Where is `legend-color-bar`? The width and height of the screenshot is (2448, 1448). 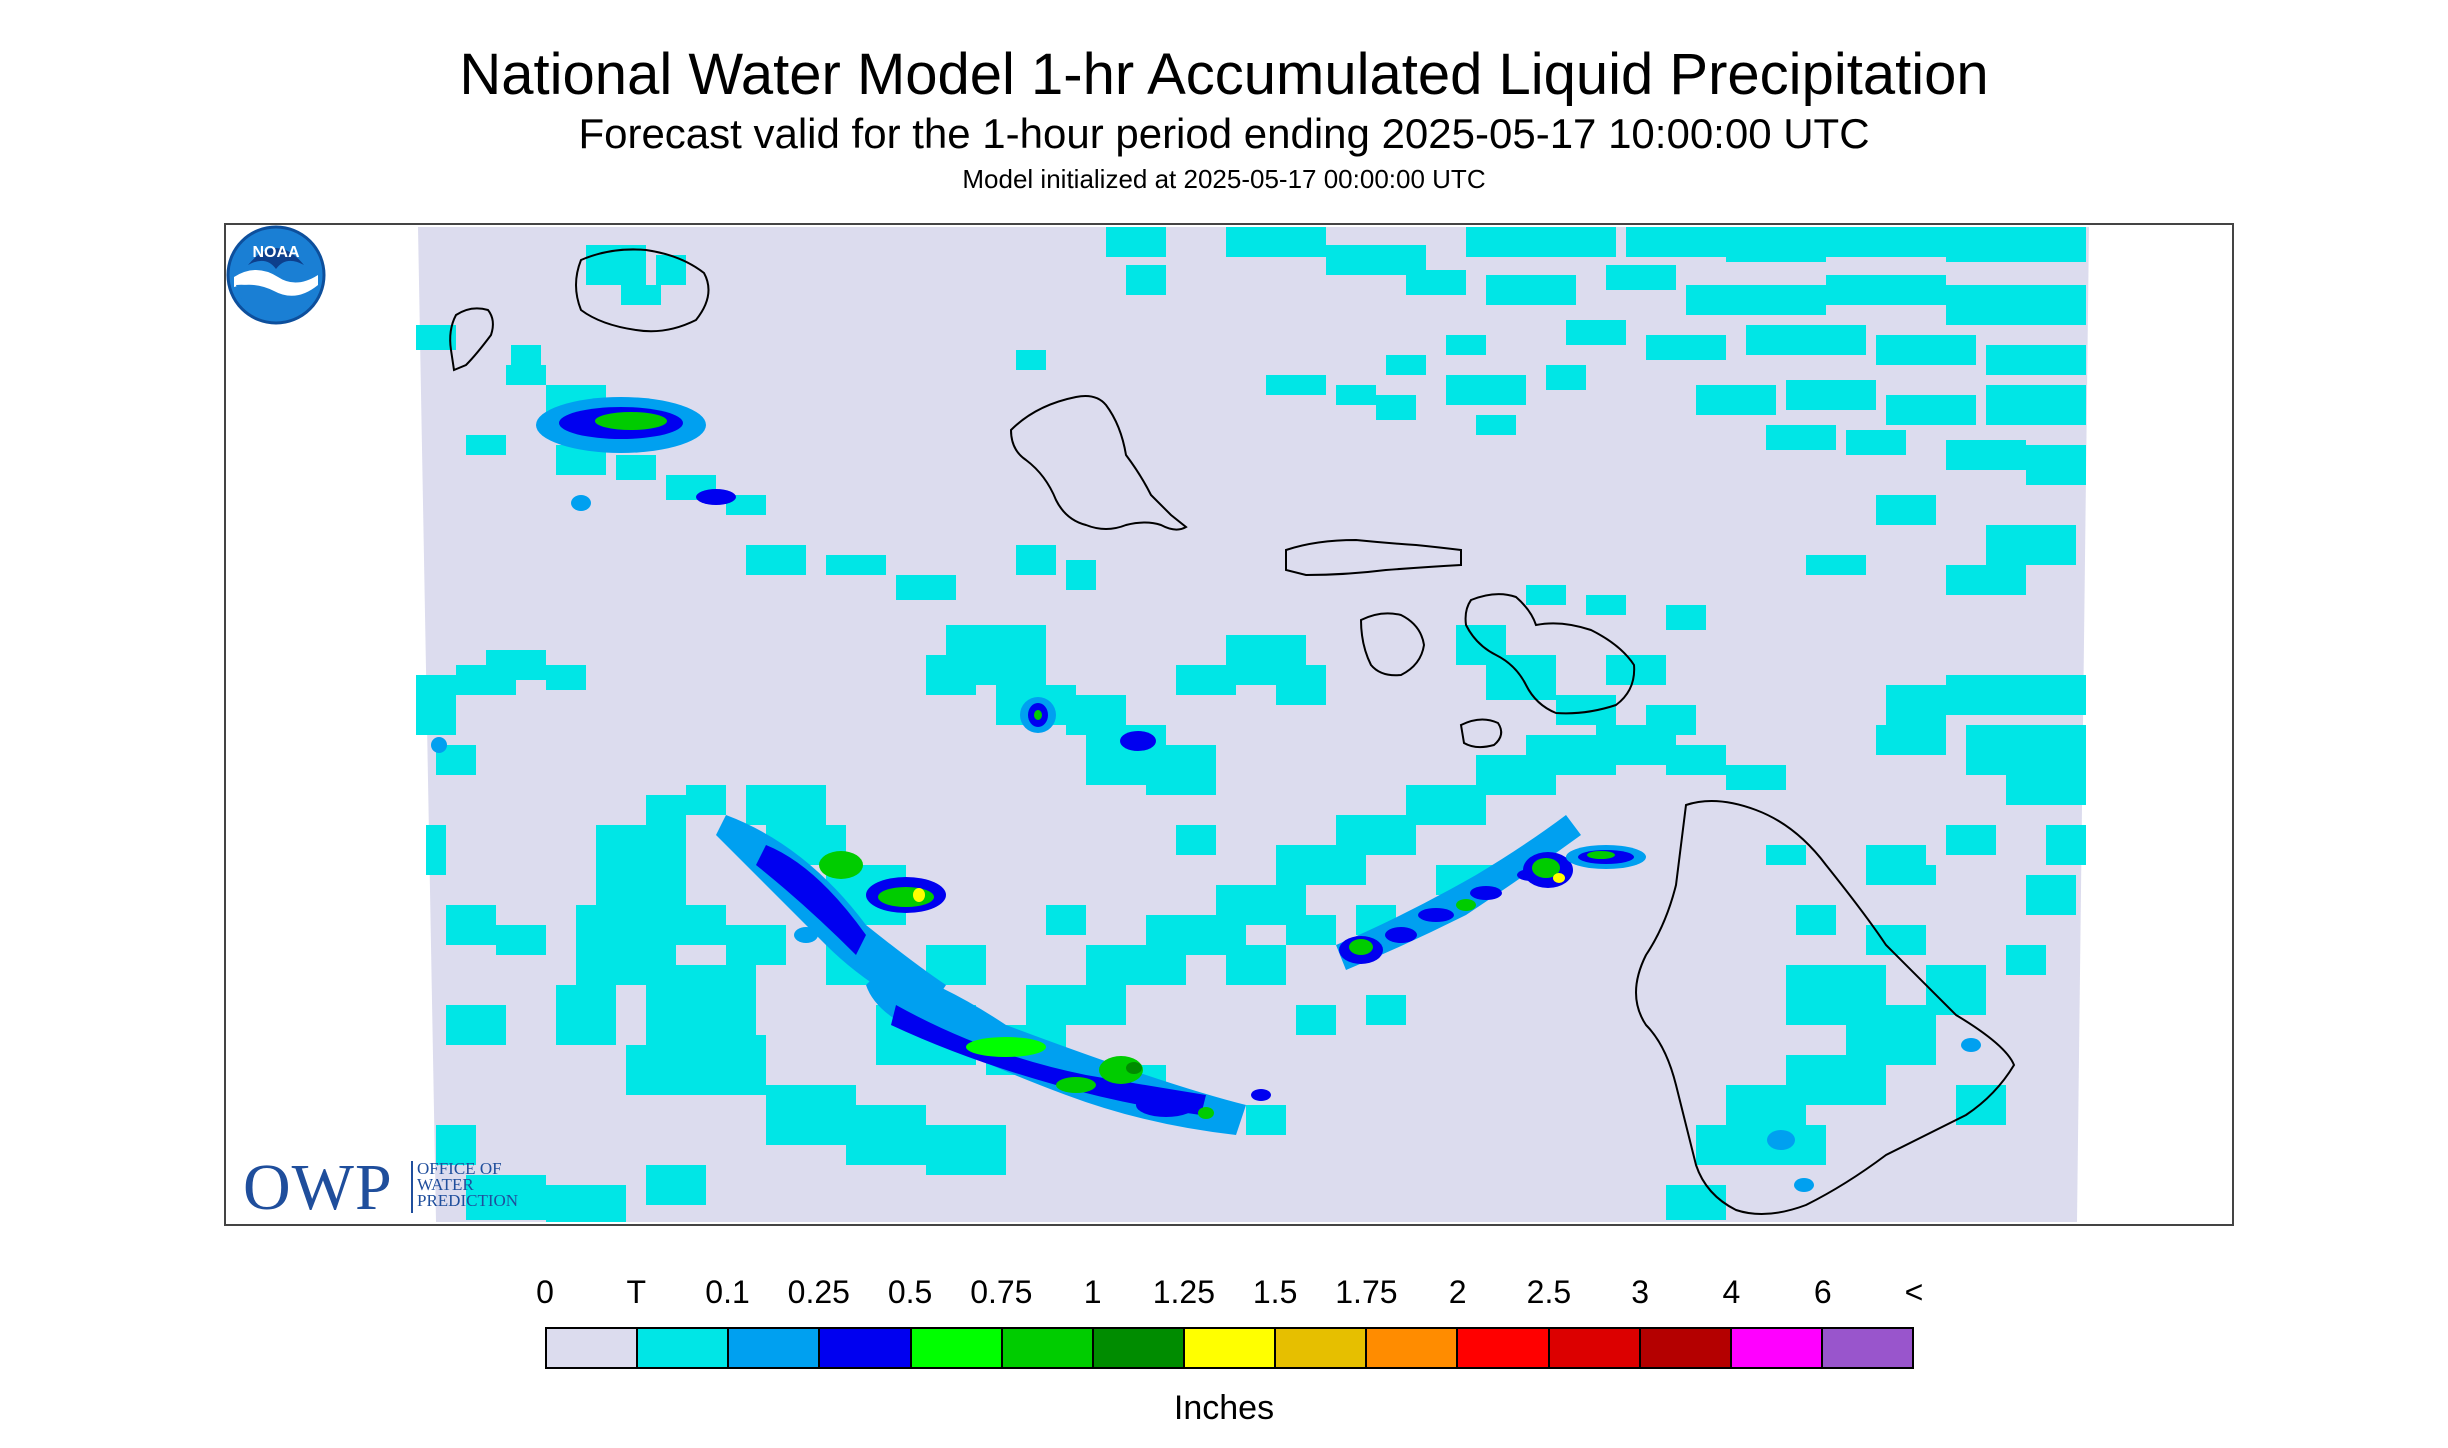 legend-color-bar is located at coordinates (1229, 1348).